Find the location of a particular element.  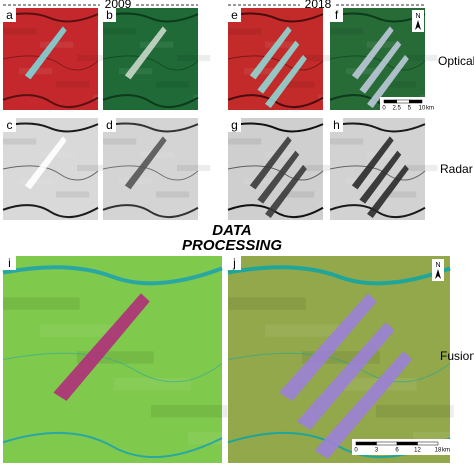

image-panel: b is located at coordinates (164, 59).